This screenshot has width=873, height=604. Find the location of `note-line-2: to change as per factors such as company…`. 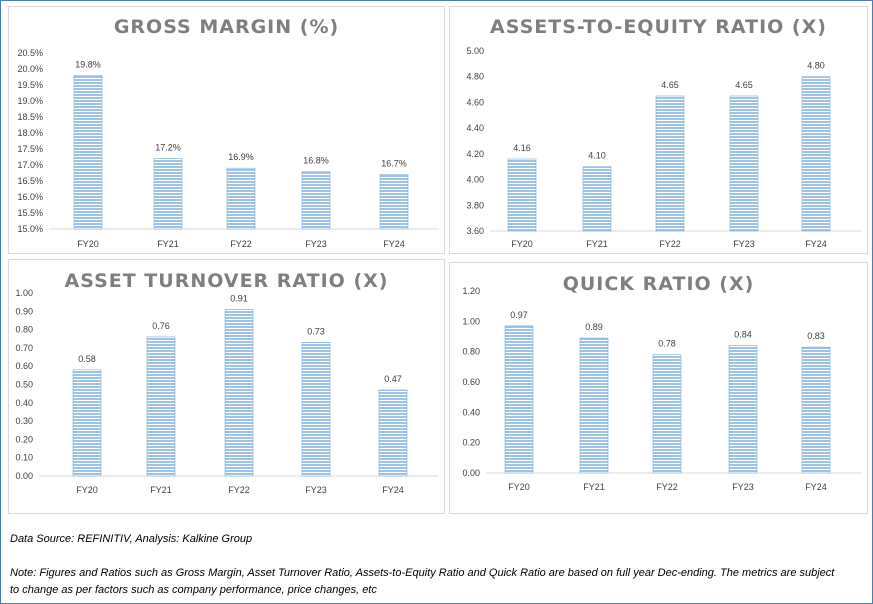

note-line-2: to change as per factors such as company… is located at coordinates (193, 590).